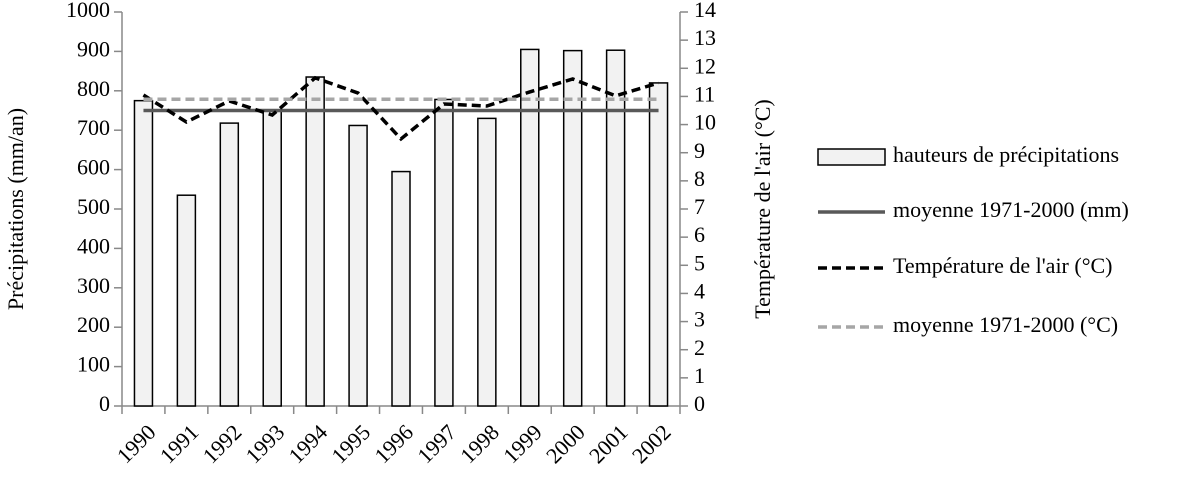 The height and width of the screenshot is (478, 1200). I want to click on y-tick-label: 0, so click(104, 403).